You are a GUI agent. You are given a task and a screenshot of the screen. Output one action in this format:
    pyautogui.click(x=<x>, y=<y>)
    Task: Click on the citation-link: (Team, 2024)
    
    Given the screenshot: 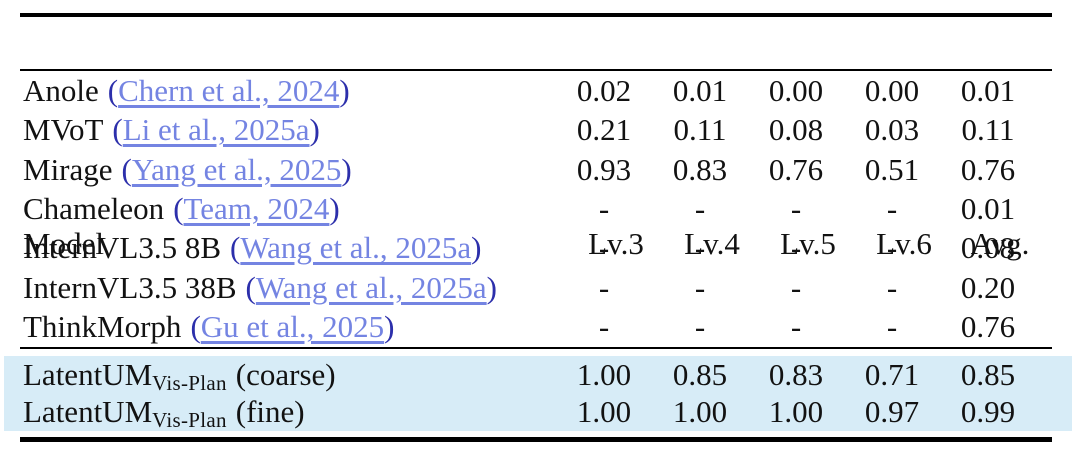 What is the action you would take?
    pyautogui.click(x=256, y=208)
    